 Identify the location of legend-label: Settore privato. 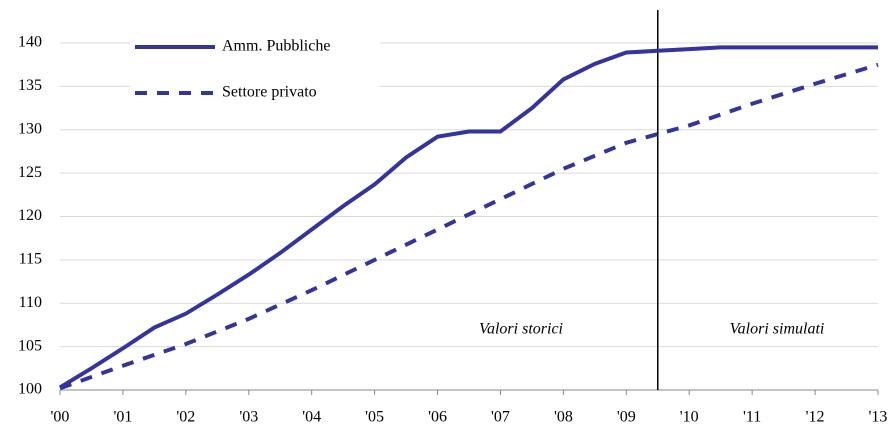
(269, 92).